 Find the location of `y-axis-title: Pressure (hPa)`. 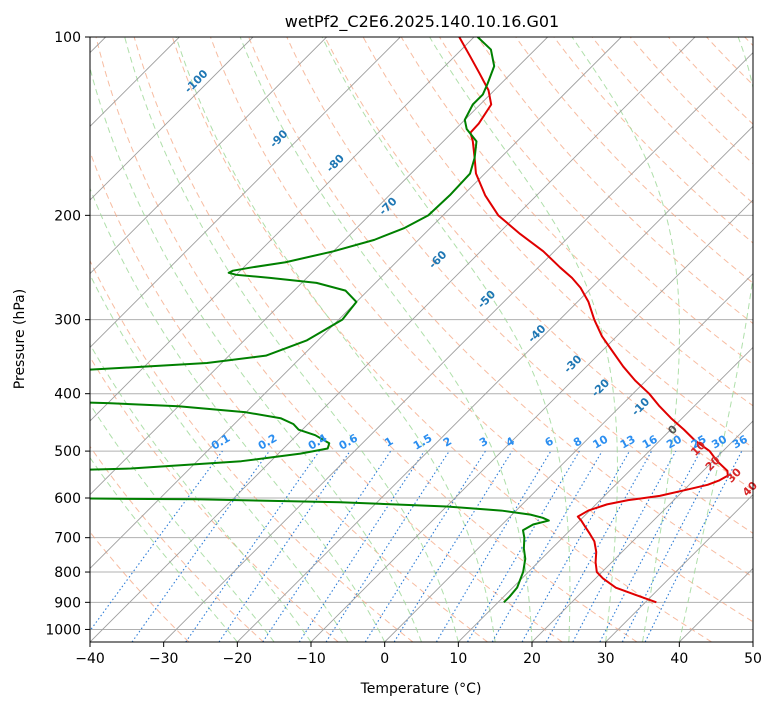

y-axis-title: Pressure (hPa) is located at coordinates (20, 339).